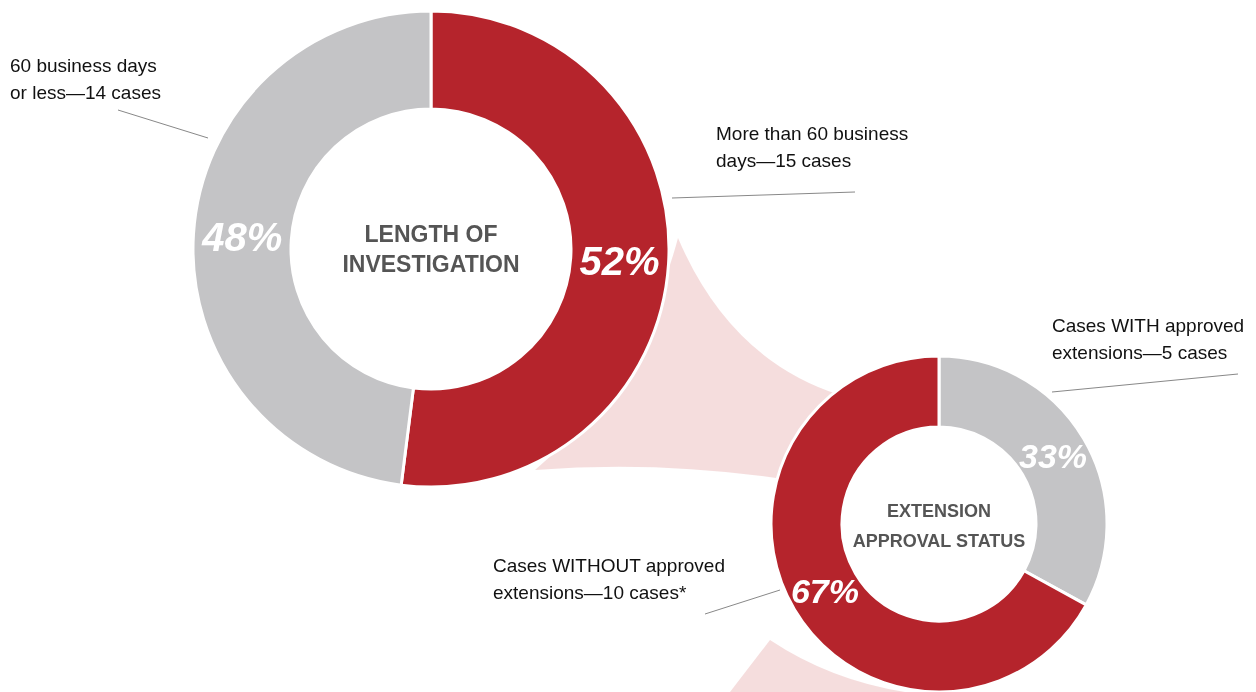 The height and width of the screenshot is (692, 1256). Describe the element at coordinates (812, 147) in the screenshot. I see `slice-label: More than 60 business days—15 cases` at that location.